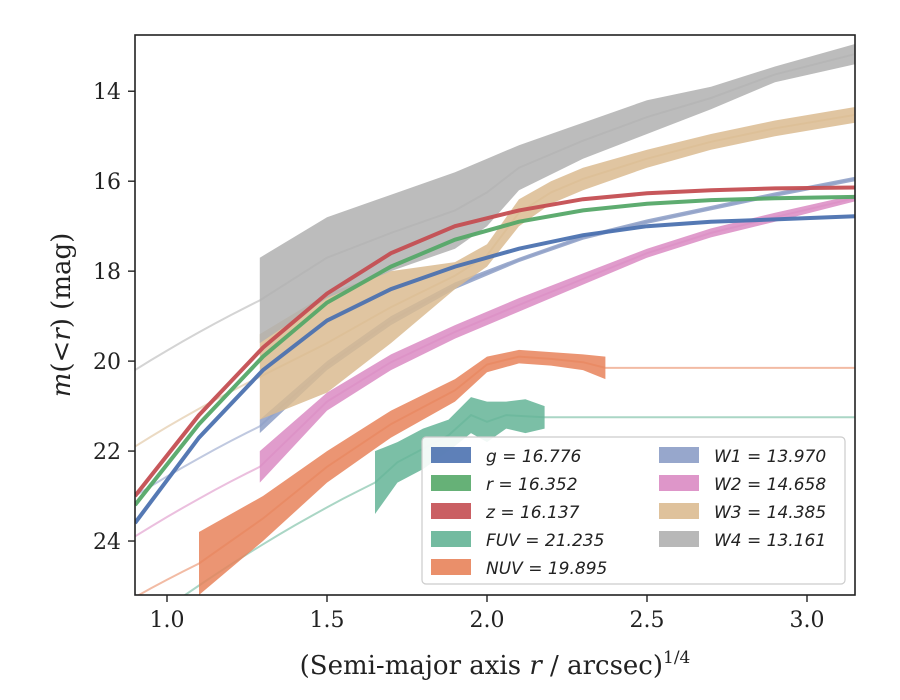  Describe the element at coordinates (770, 541) in the screenshot. I see `legend-label-W4: W4 = 13.161` at that location.